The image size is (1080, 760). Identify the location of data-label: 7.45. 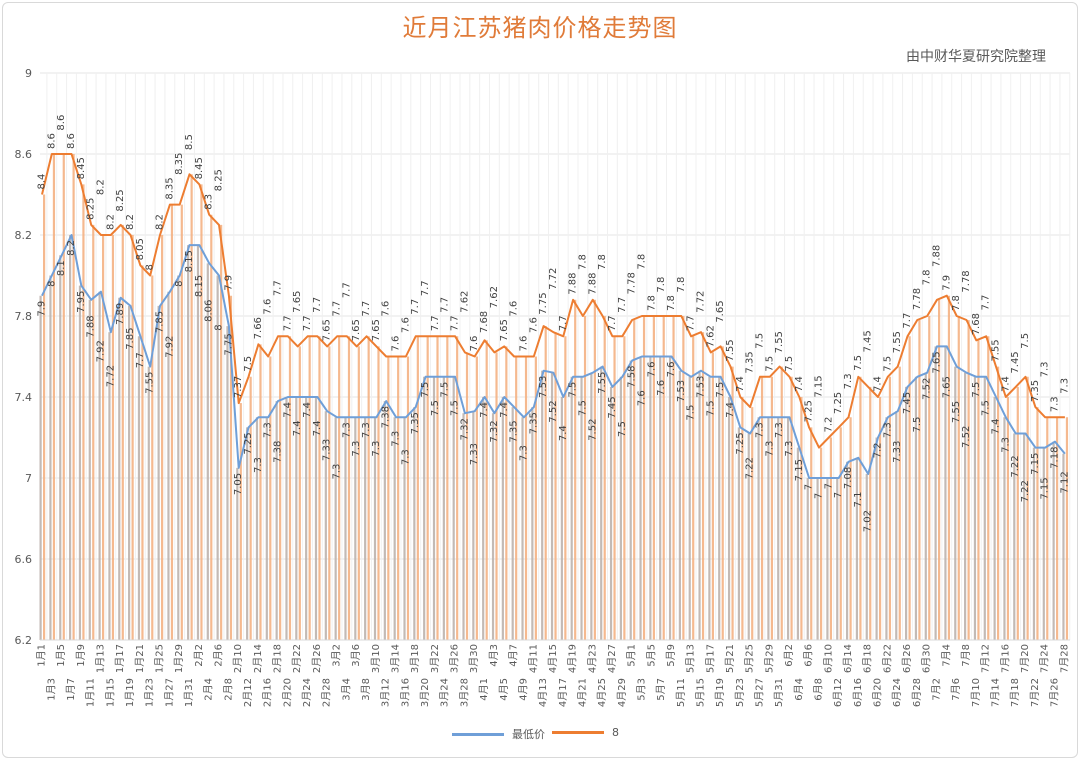
(1015, 362).